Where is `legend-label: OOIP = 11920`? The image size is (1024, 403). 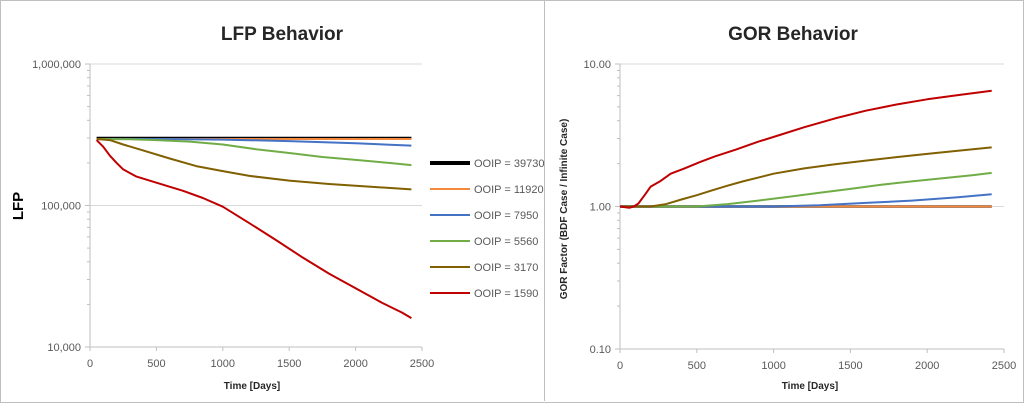 legend-label: OOIP = 11920 is located at coordinates (509, 190).